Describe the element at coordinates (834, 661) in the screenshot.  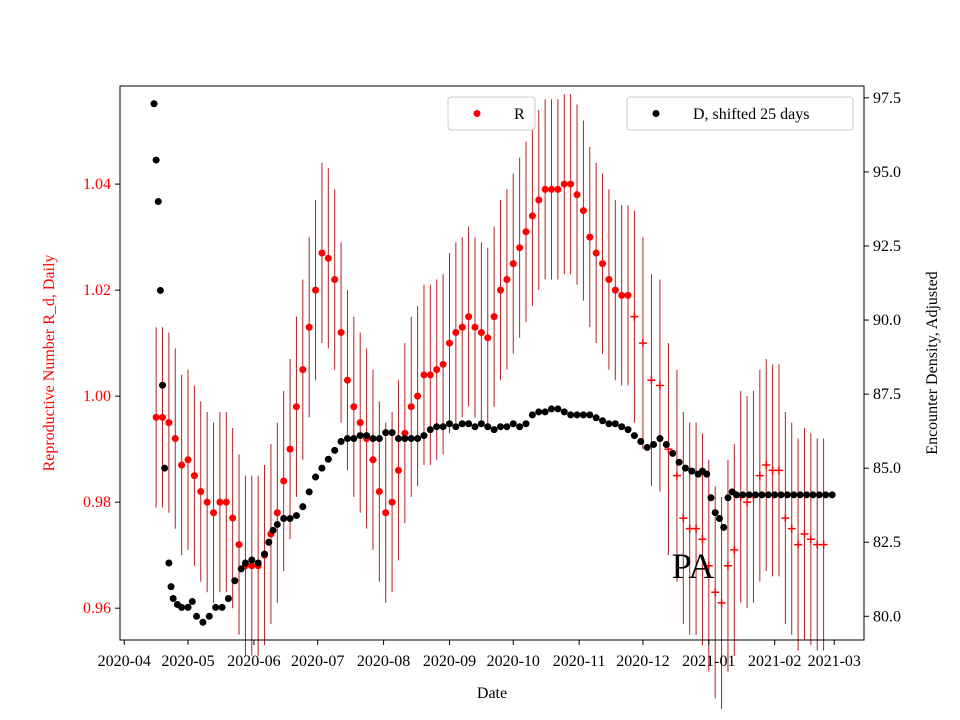
I see `x-tick-label: 2021-03` at that location.